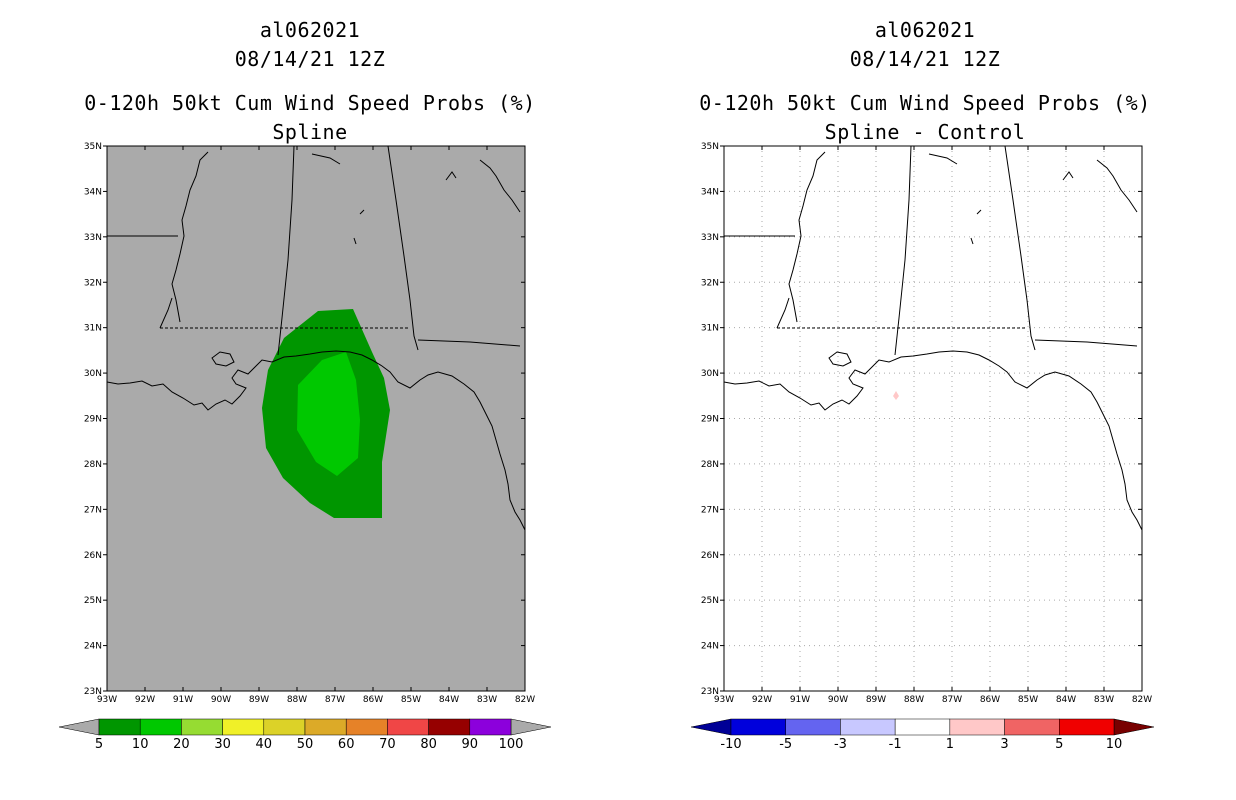 The height and width of the screenshot is (800, 1236). What do you see at coordinates (1104, 700) in the screenshot?
I see `lon-label: 83W` at bounding box center [1104, 700].